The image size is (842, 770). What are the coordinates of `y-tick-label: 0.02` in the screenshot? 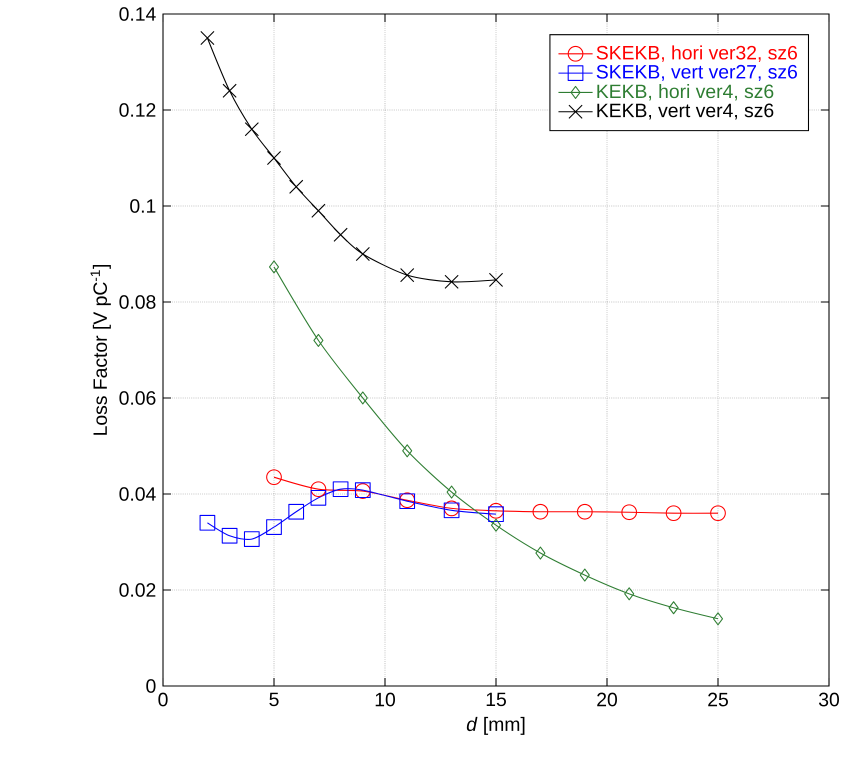 It's located at (137, 590).